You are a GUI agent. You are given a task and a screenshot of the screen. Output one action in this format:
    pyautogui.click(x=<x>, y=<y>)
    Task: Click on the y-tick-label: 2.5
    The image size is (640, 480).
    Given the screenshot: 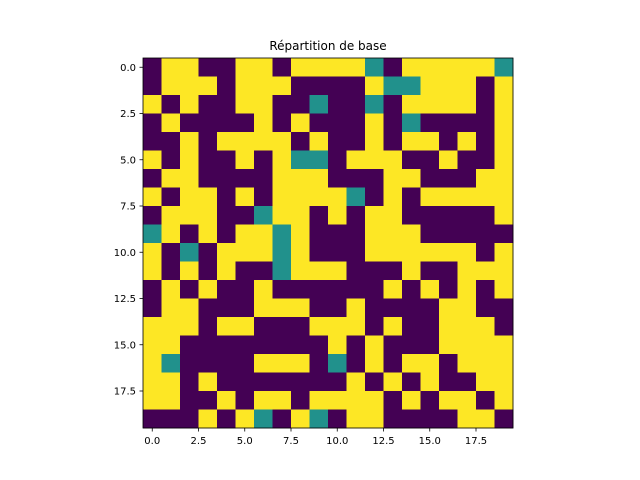 What is the action you would take?
    pyautogui.click(x=128, y=114)
    